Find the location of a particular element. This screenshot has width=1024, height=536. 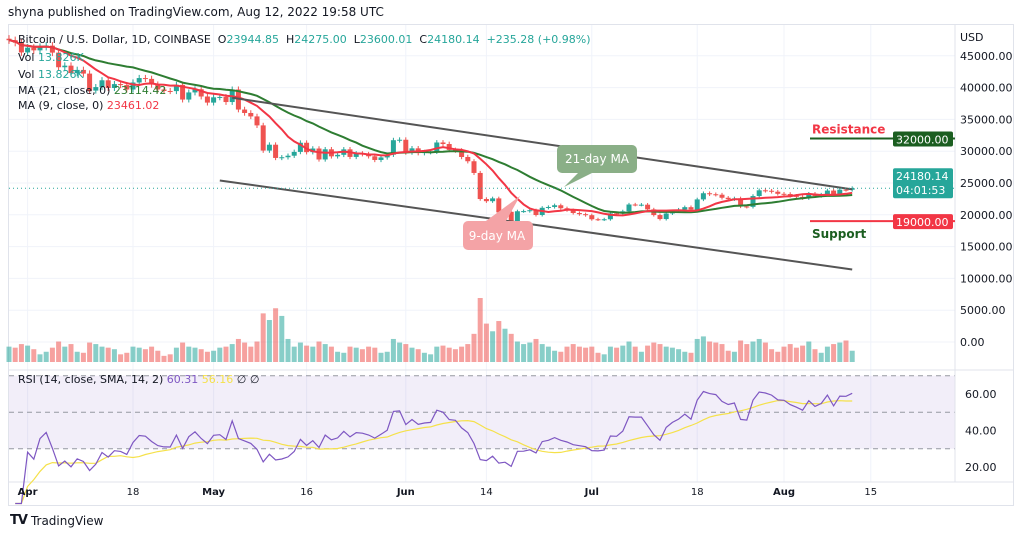

last-price-badge-text: 04:01:53 is located at coordinates (920, 190).